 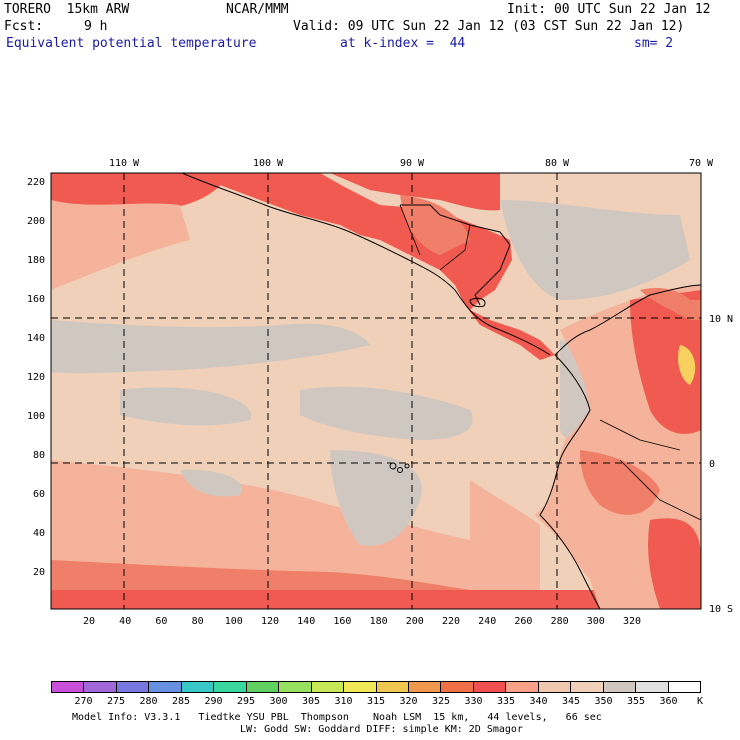 I want to click on level-info: at k-index = 44, so click(x=403, y=43).